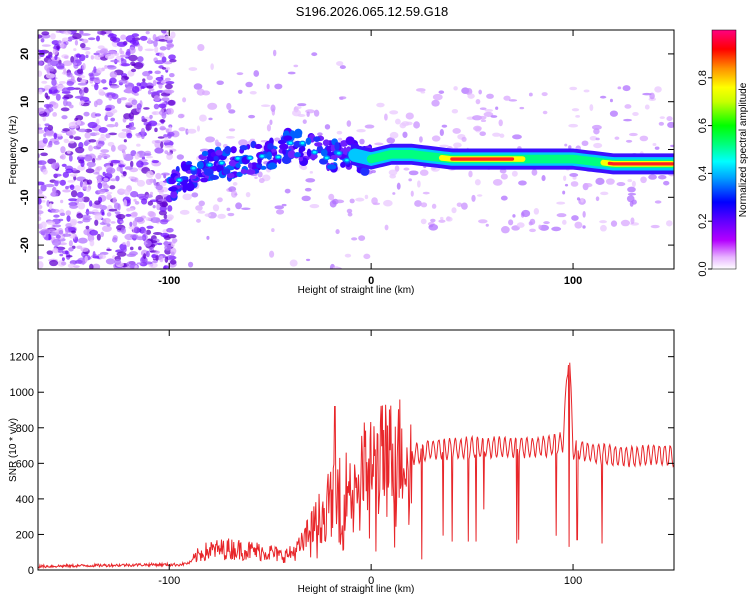 The height and width of the screenshot is (600, 750). Describe the element at coordinates (25, 149) in the screenshot. I see `spectrogram-y-tick-label: 0` at that location.